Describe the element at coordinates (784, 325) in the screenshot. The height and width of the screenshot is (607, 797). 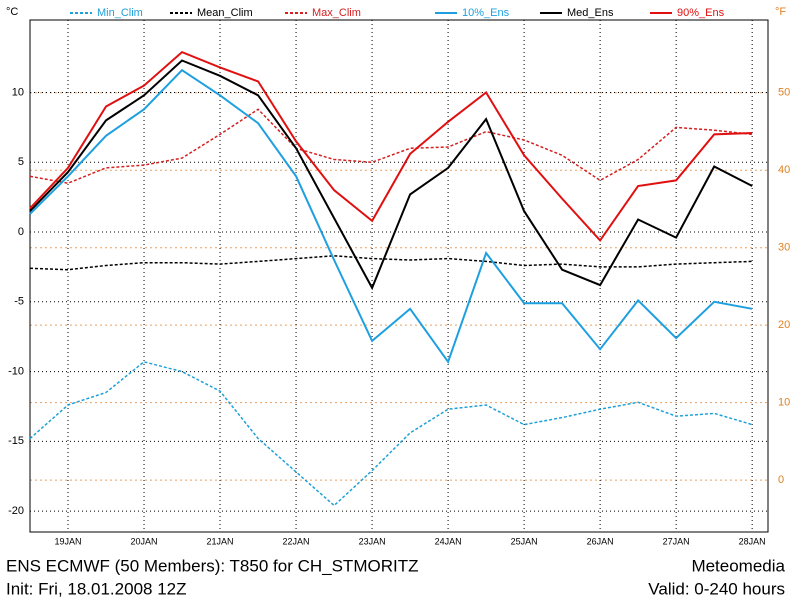
I see `y2-tick-label: 20` at that location.